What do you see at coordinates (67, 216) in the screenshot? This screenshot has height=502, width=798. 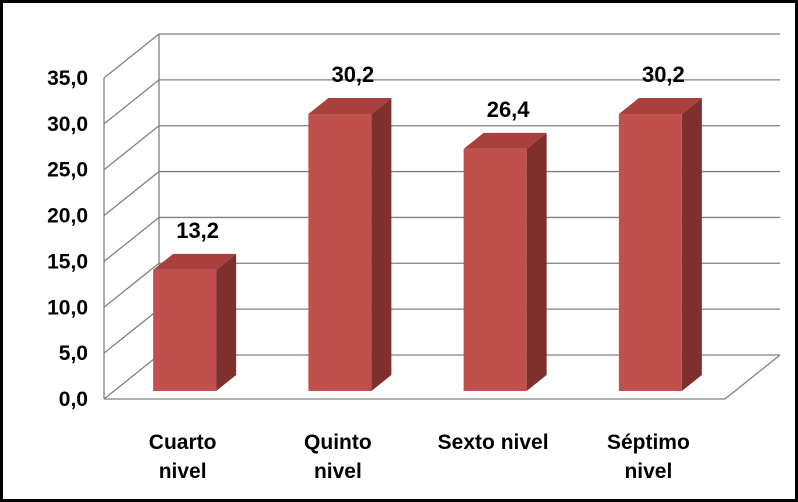 I see `y-tick-label: 20,0` at bounding box center [67, 216].